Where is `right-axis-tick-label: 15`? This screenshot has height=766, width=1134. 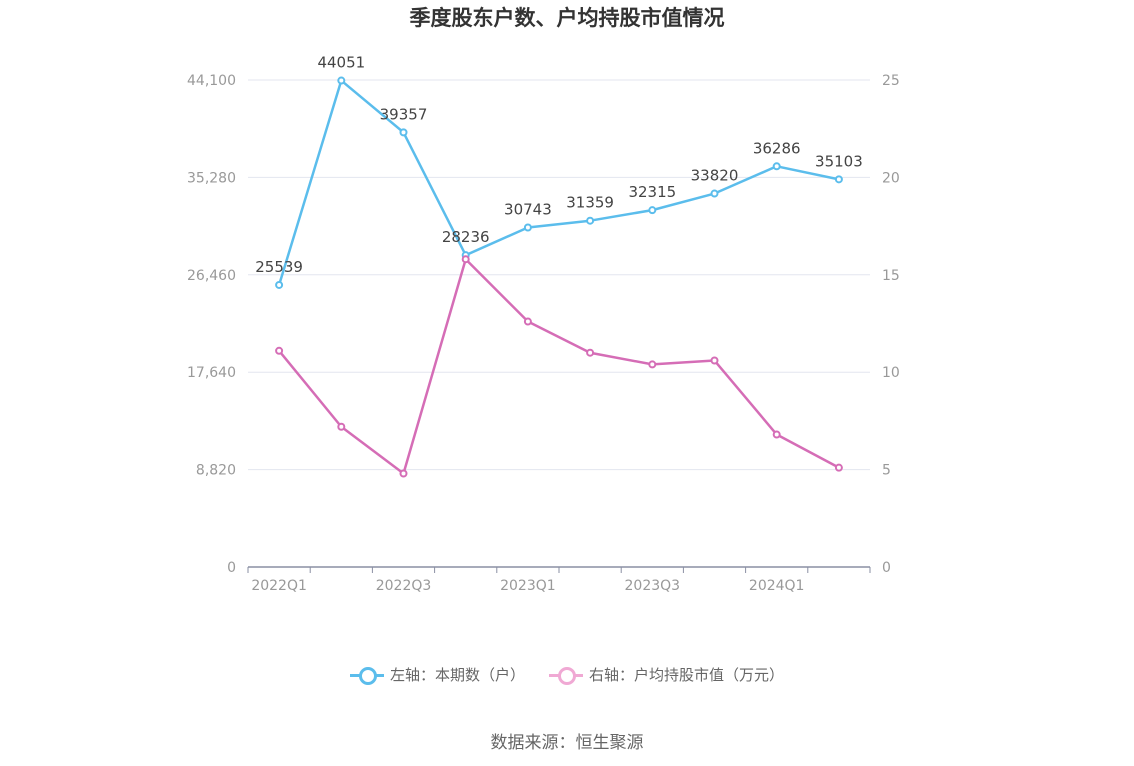
right-axis-tick-label: 15 is located at coordinates (891, 276).